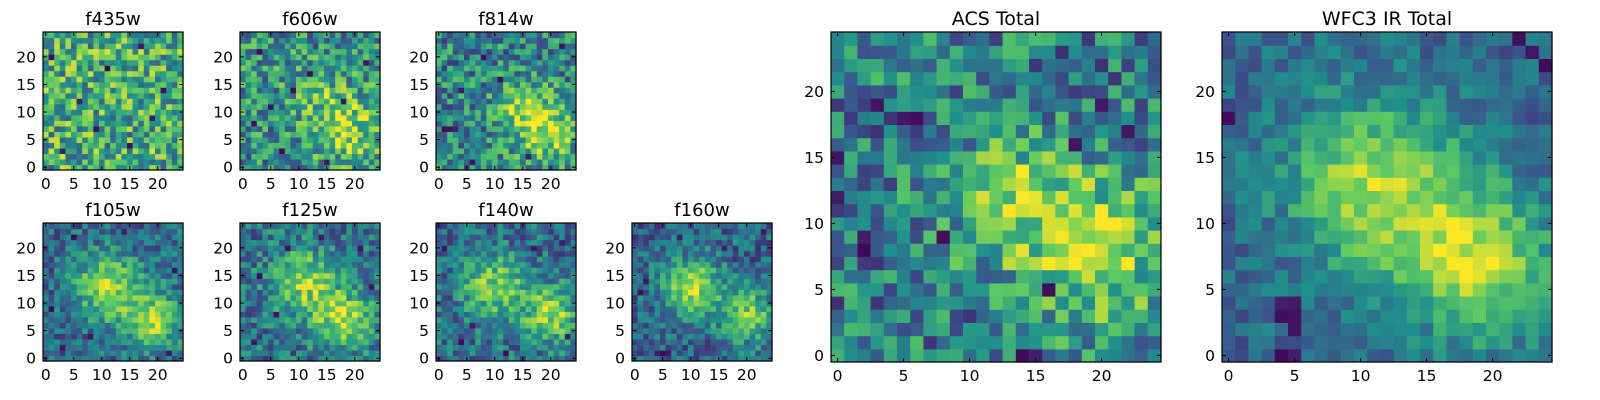  I want to click on x-tick-label: 10, so click(495, 375).